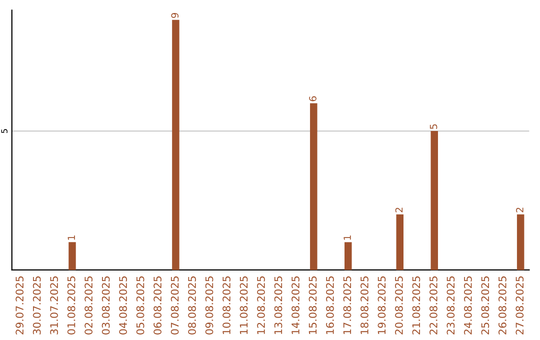 The width and height of the screenshot is (540, 340). What do you see at coordinates (140, 305) in the screenshot?
I see `x-tick-label: 05.08.2025` at bounding box center [140, 305].